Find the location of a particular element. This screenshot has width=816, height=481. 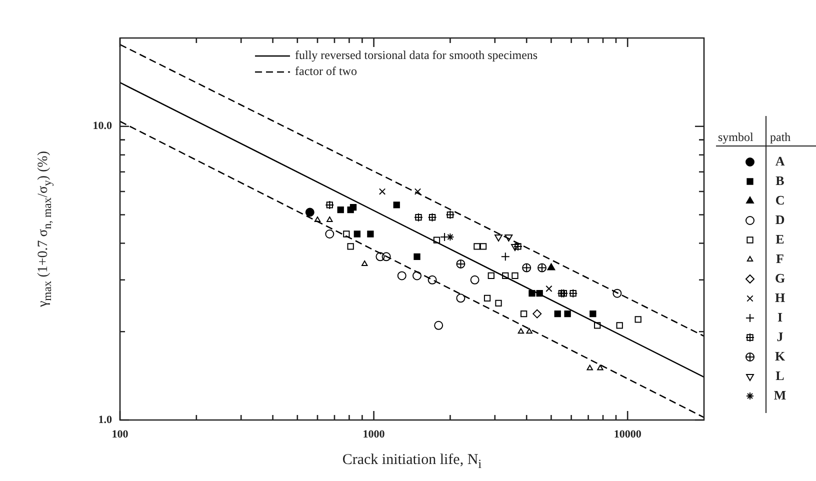

legend-label: J is located at coordinates (780, 336).